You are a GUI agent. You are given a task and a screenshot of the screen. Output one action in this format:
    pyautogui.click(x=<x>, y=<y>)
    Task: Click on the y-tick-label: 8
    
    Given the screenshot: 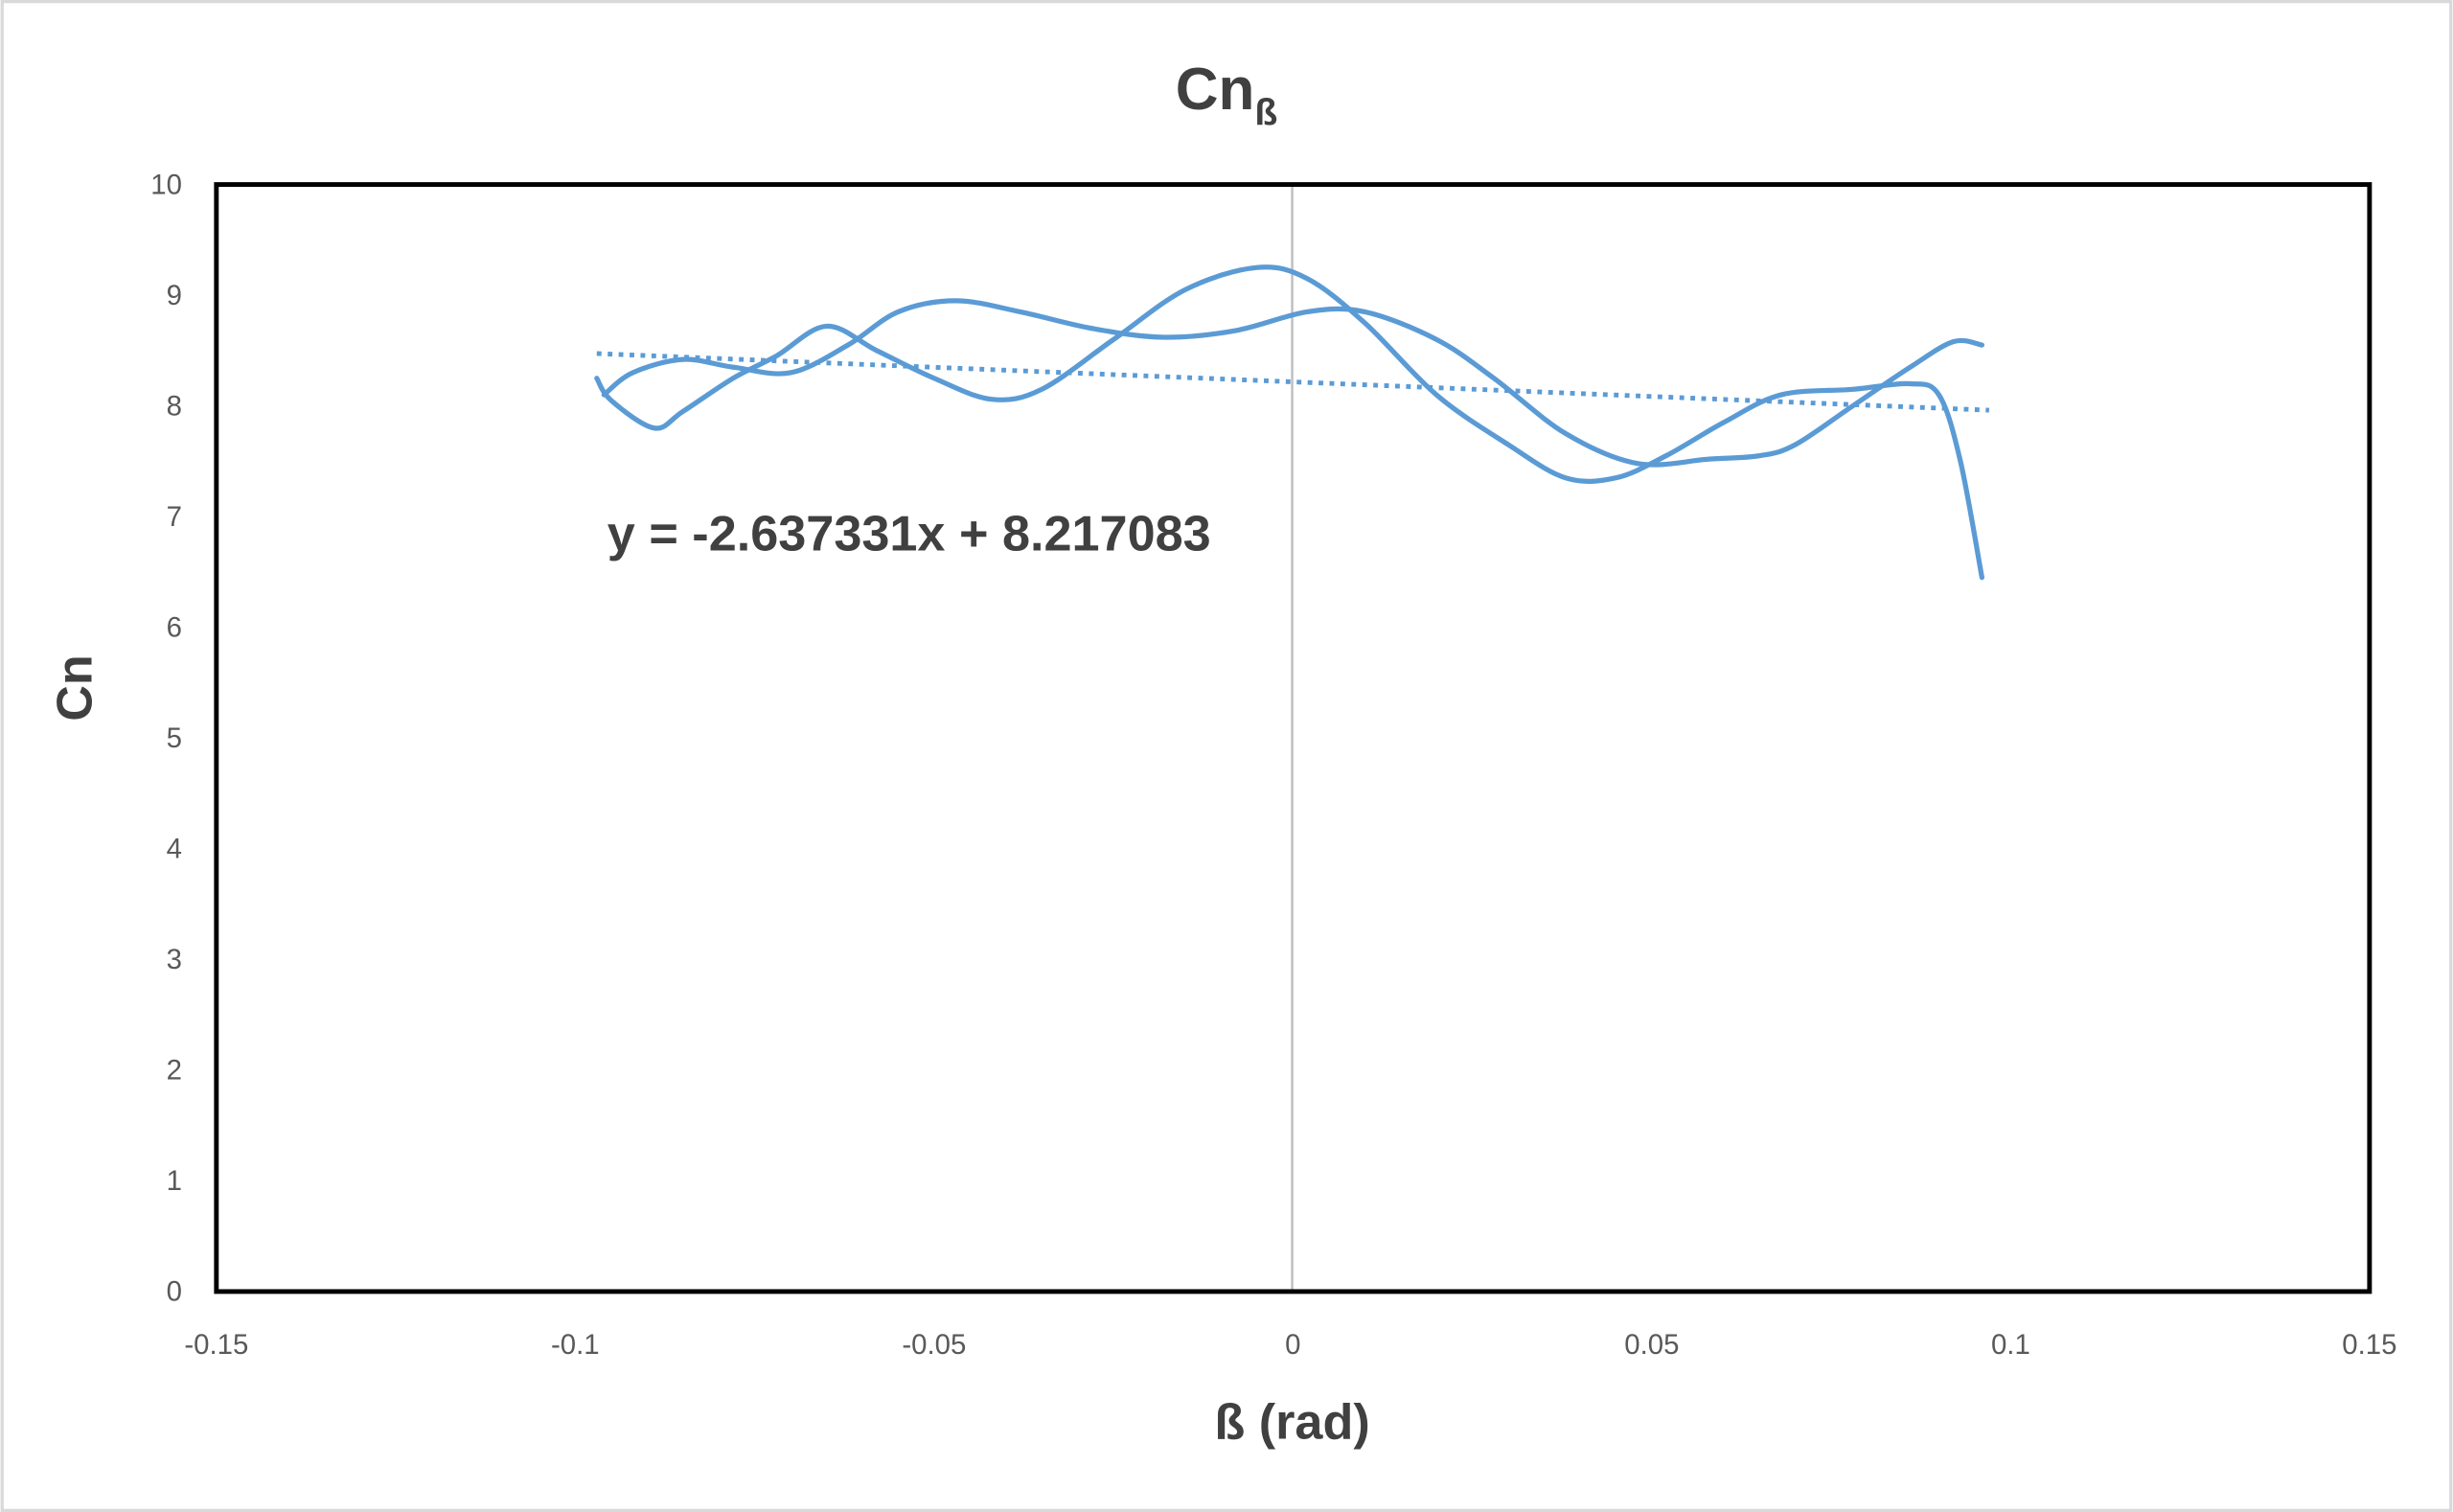 What is the action you would take?
    pyautogui.click(x=174, y=406)
    